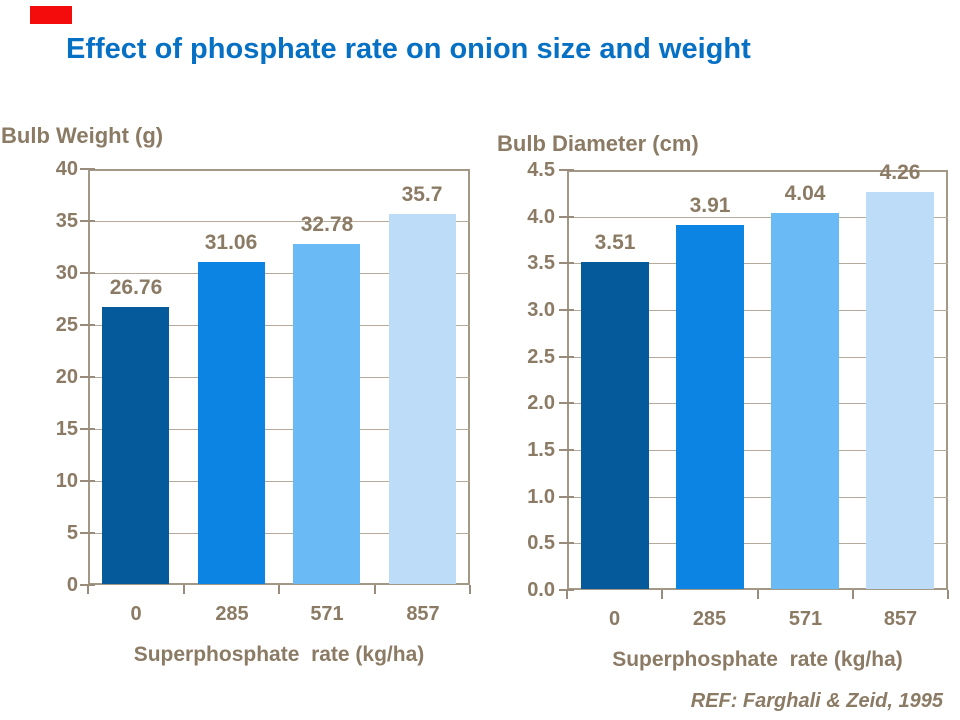 This screenshot has height=720, width=960. I want to click on reference-citation: REF: Farghali & Zeid, 1995, so click(816, 701).